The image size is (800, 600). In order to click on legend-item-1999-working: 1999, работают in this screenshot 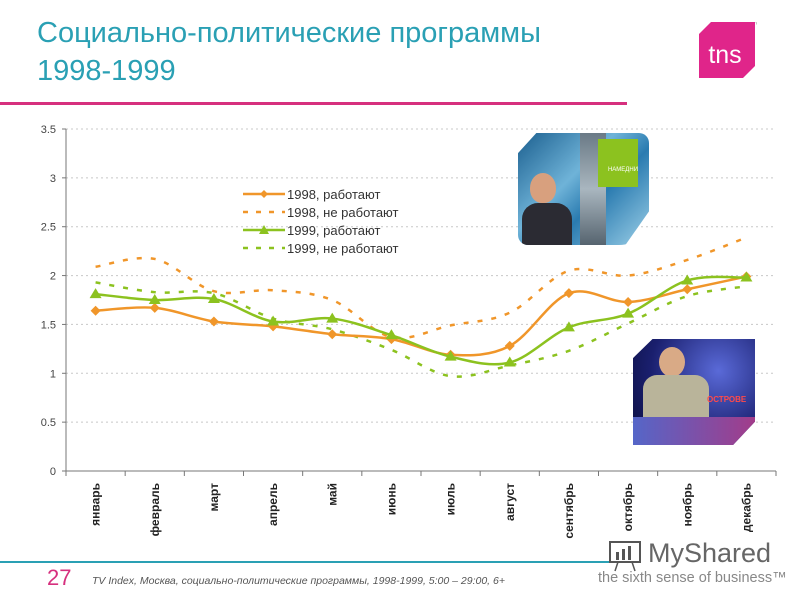, I will do `click(320, 230)`.